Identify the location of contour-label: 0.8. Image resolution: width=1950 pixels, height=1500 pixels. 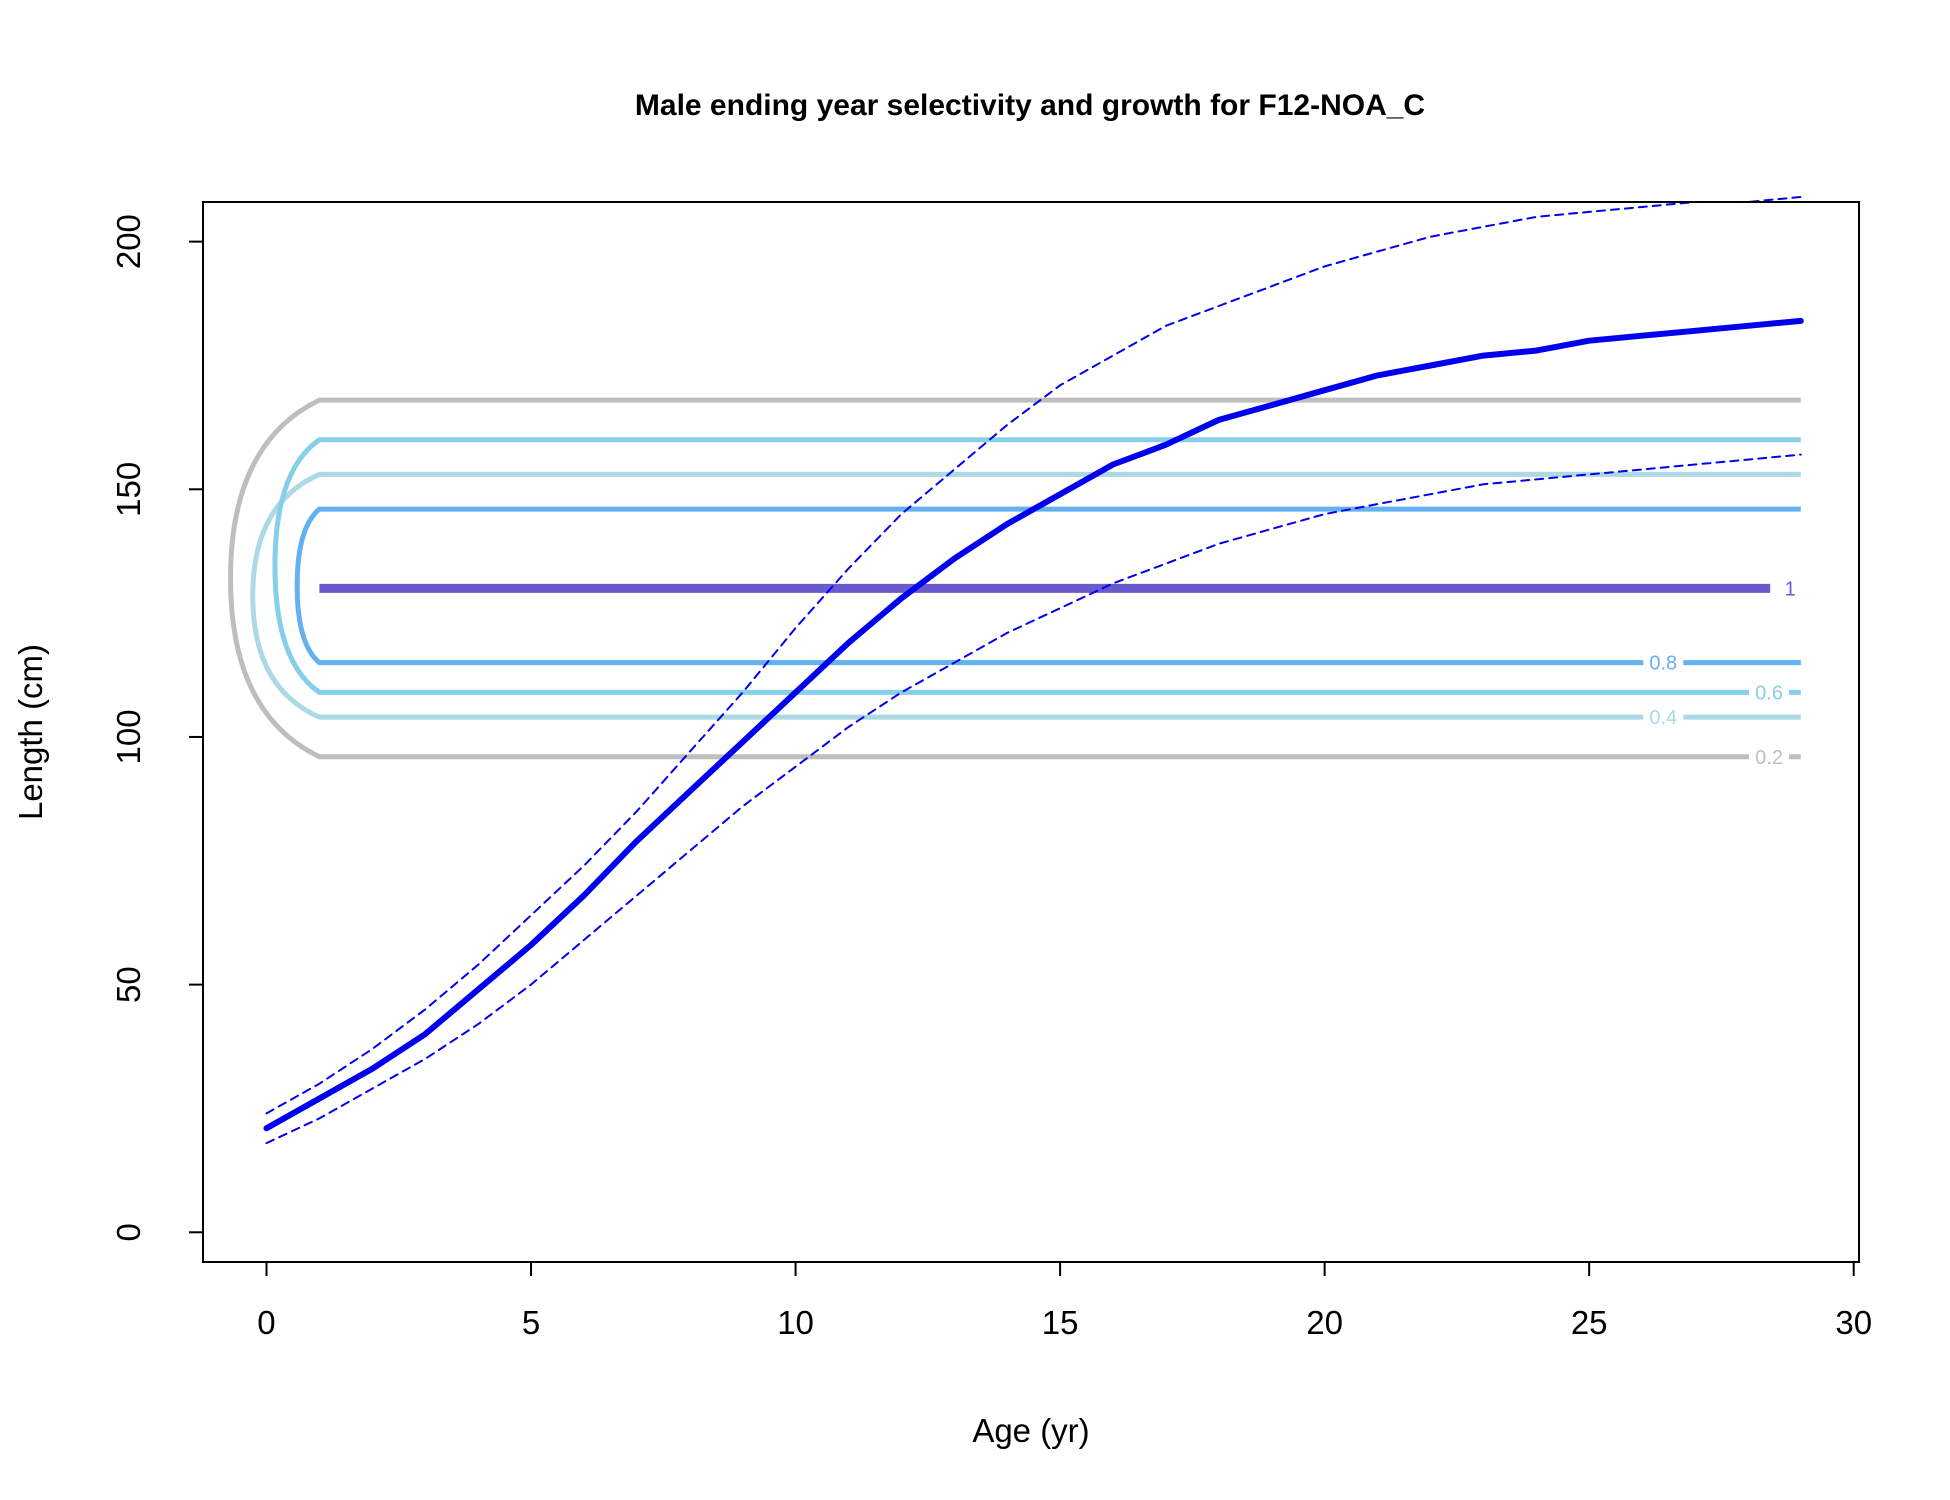
(1663, 664).